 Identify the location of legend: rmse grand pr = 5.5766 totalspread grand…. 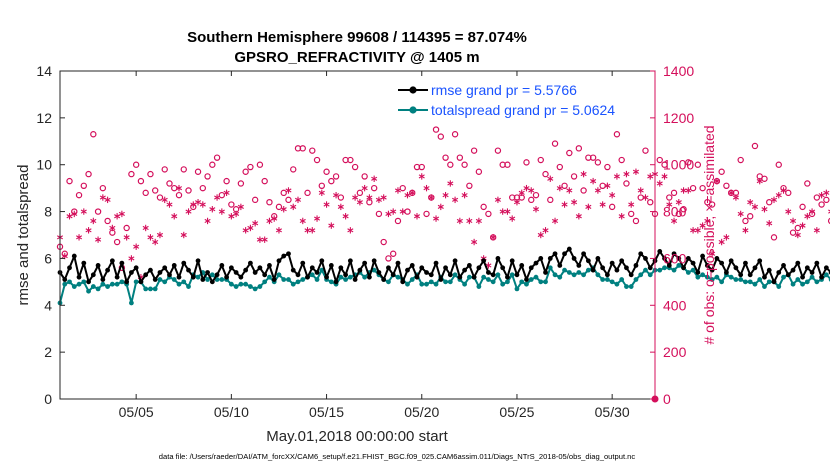
(519, 100).